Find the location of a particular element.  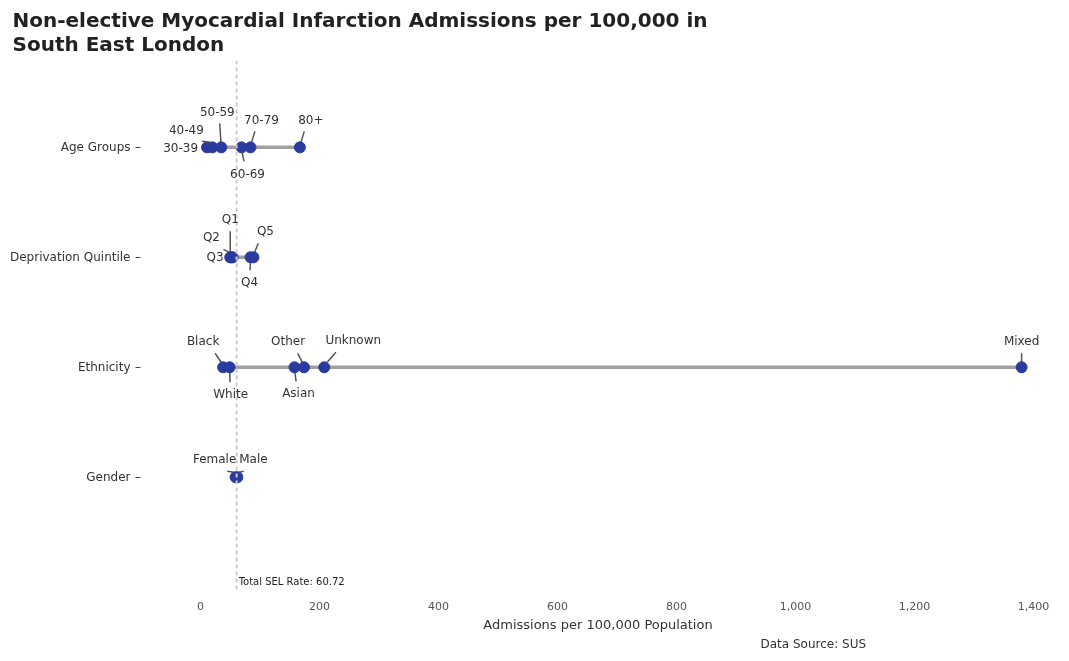

text: Q1 is located at coordinates (230, 219).